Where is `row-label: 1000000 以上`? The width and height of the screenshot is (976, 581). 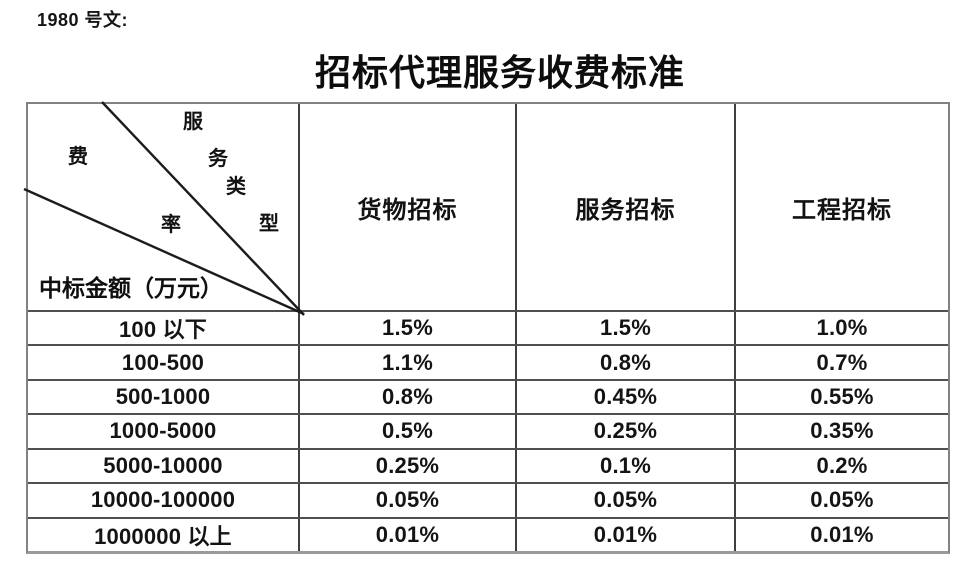
row-label: 1000000 以上 is located at coordinates (163, 536).